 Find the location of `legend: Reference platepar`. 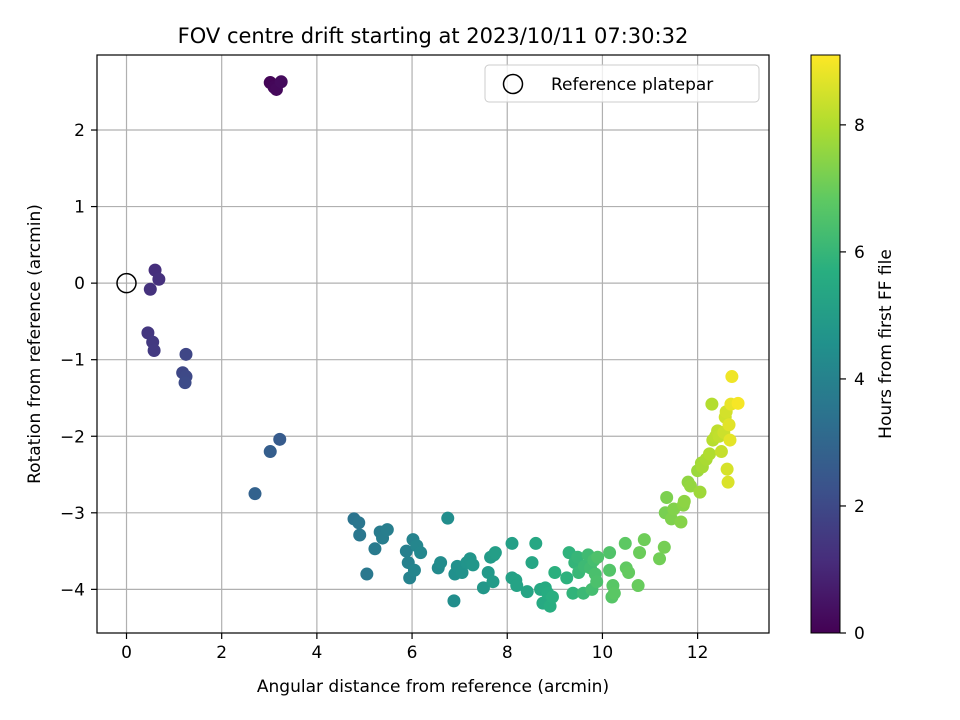

legend: Reference platepar is located at coordinates (622, 83).